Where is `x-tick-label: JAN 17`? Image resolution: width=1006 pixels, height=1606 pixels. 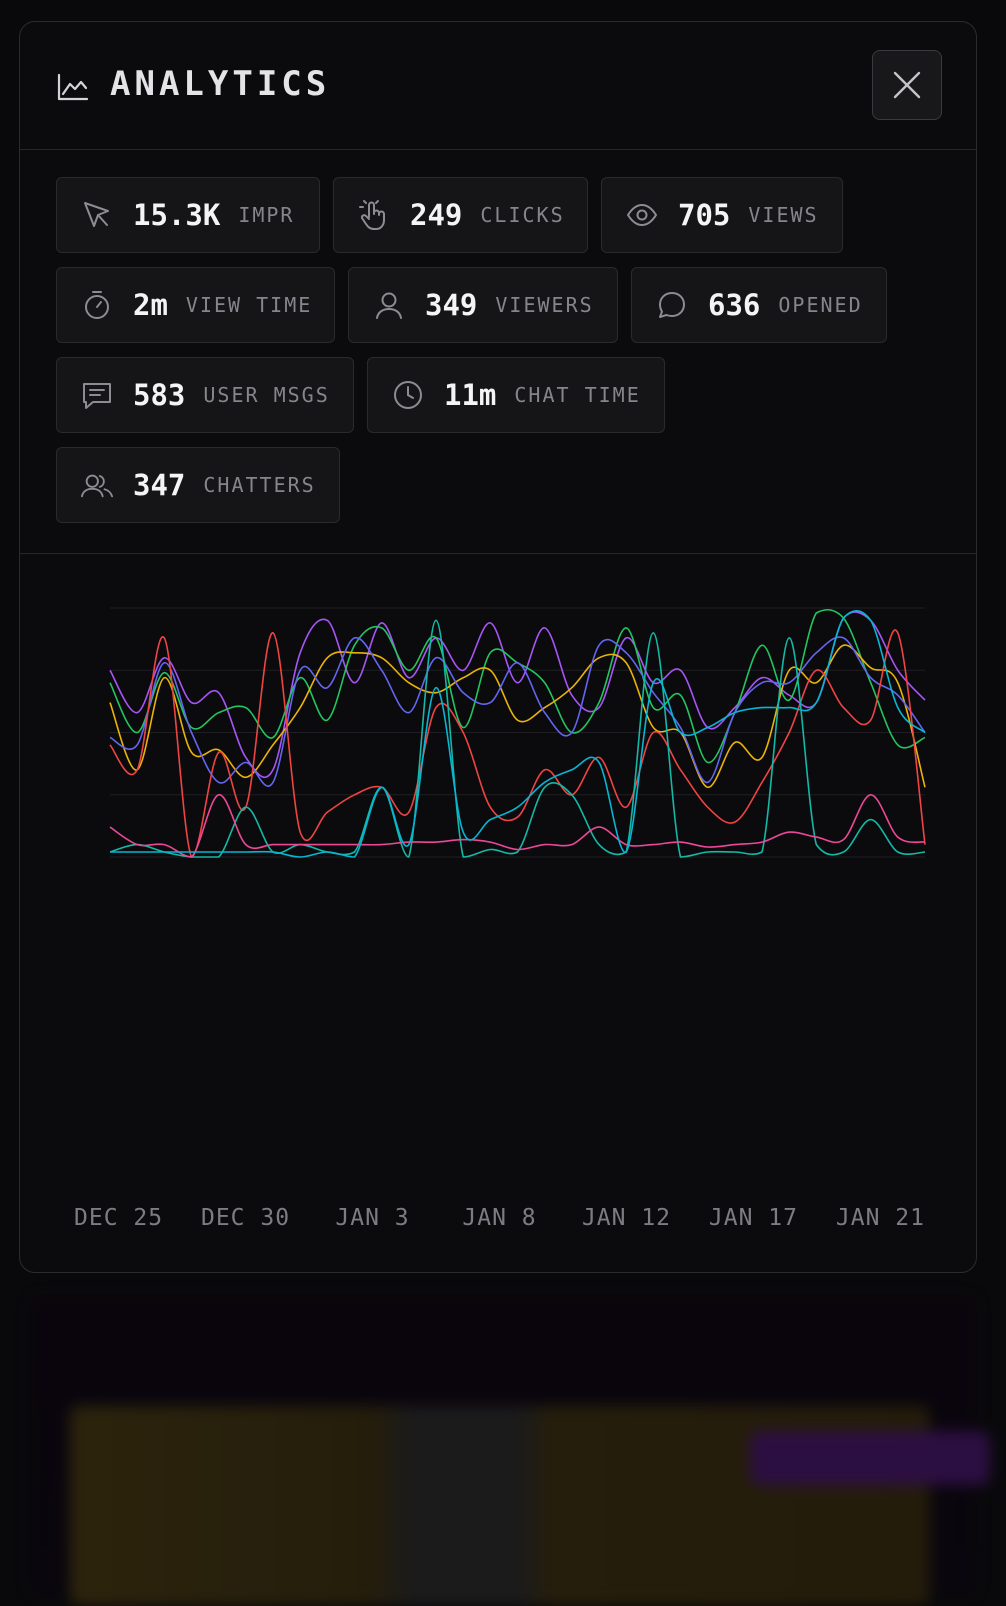 x-tick-label: JAN 17 is located at coordinates (753, 1218).